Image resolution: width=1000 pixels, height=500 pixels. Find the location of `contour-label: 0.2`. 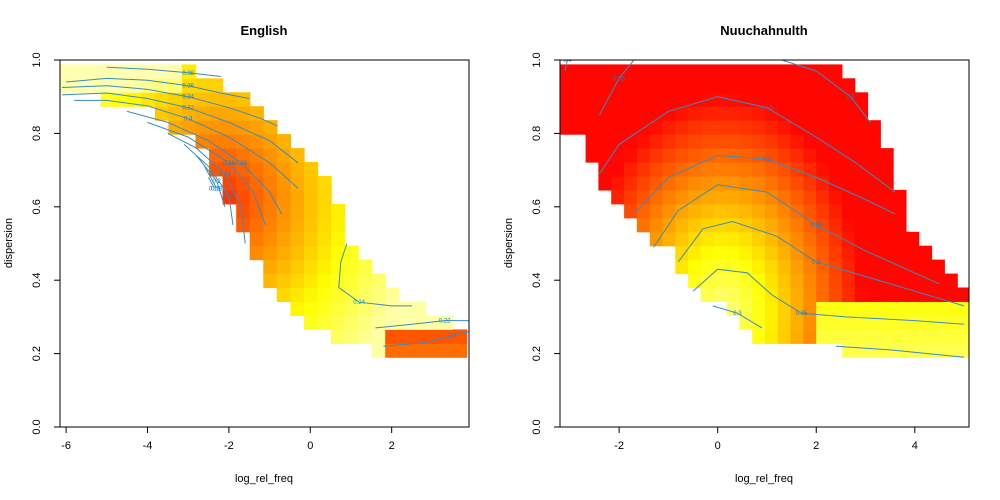

contour-label: 0.2 is located at coordinates (453, 336).